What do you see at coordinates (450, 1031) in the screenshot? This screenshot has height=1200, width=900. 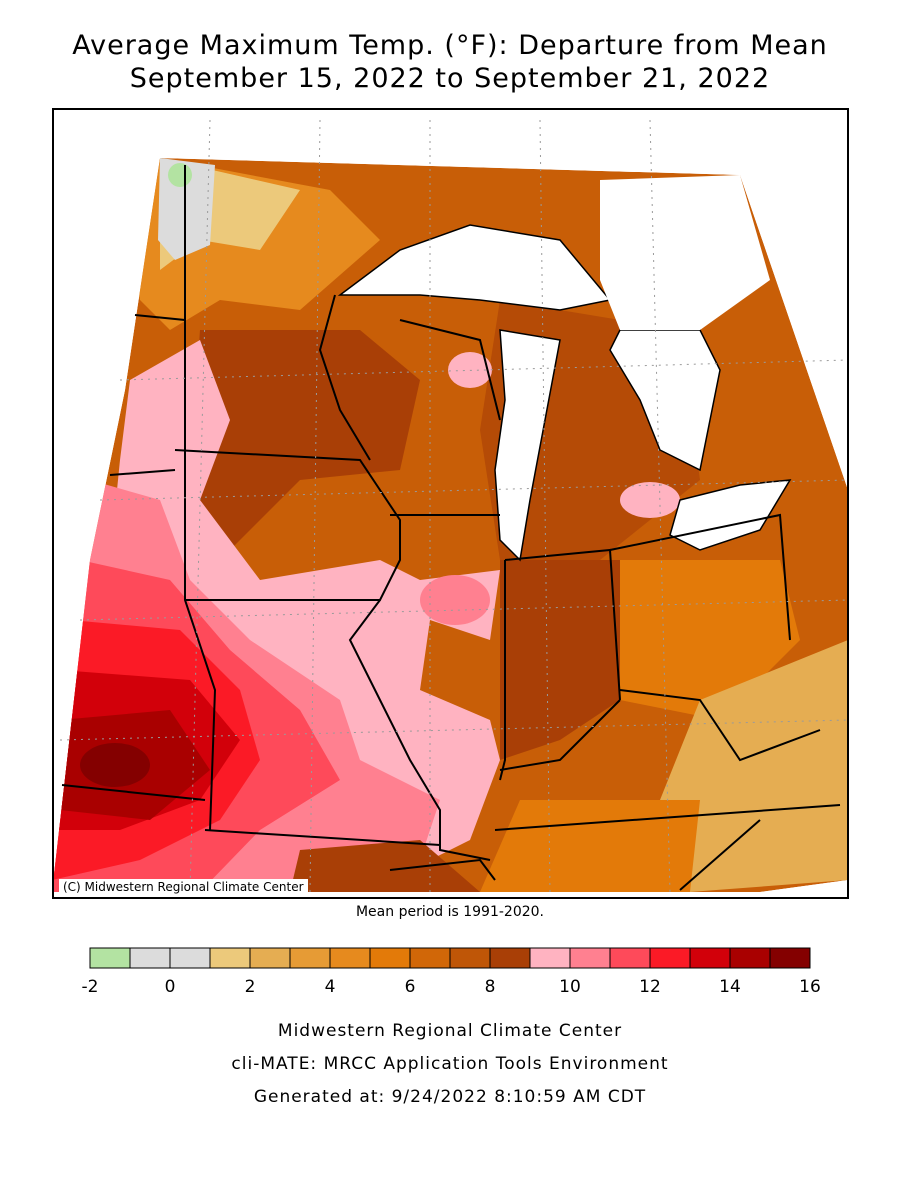 I see `footer-organization: Midwestern Regional Climate Center` at bounding box center [450, 1031].